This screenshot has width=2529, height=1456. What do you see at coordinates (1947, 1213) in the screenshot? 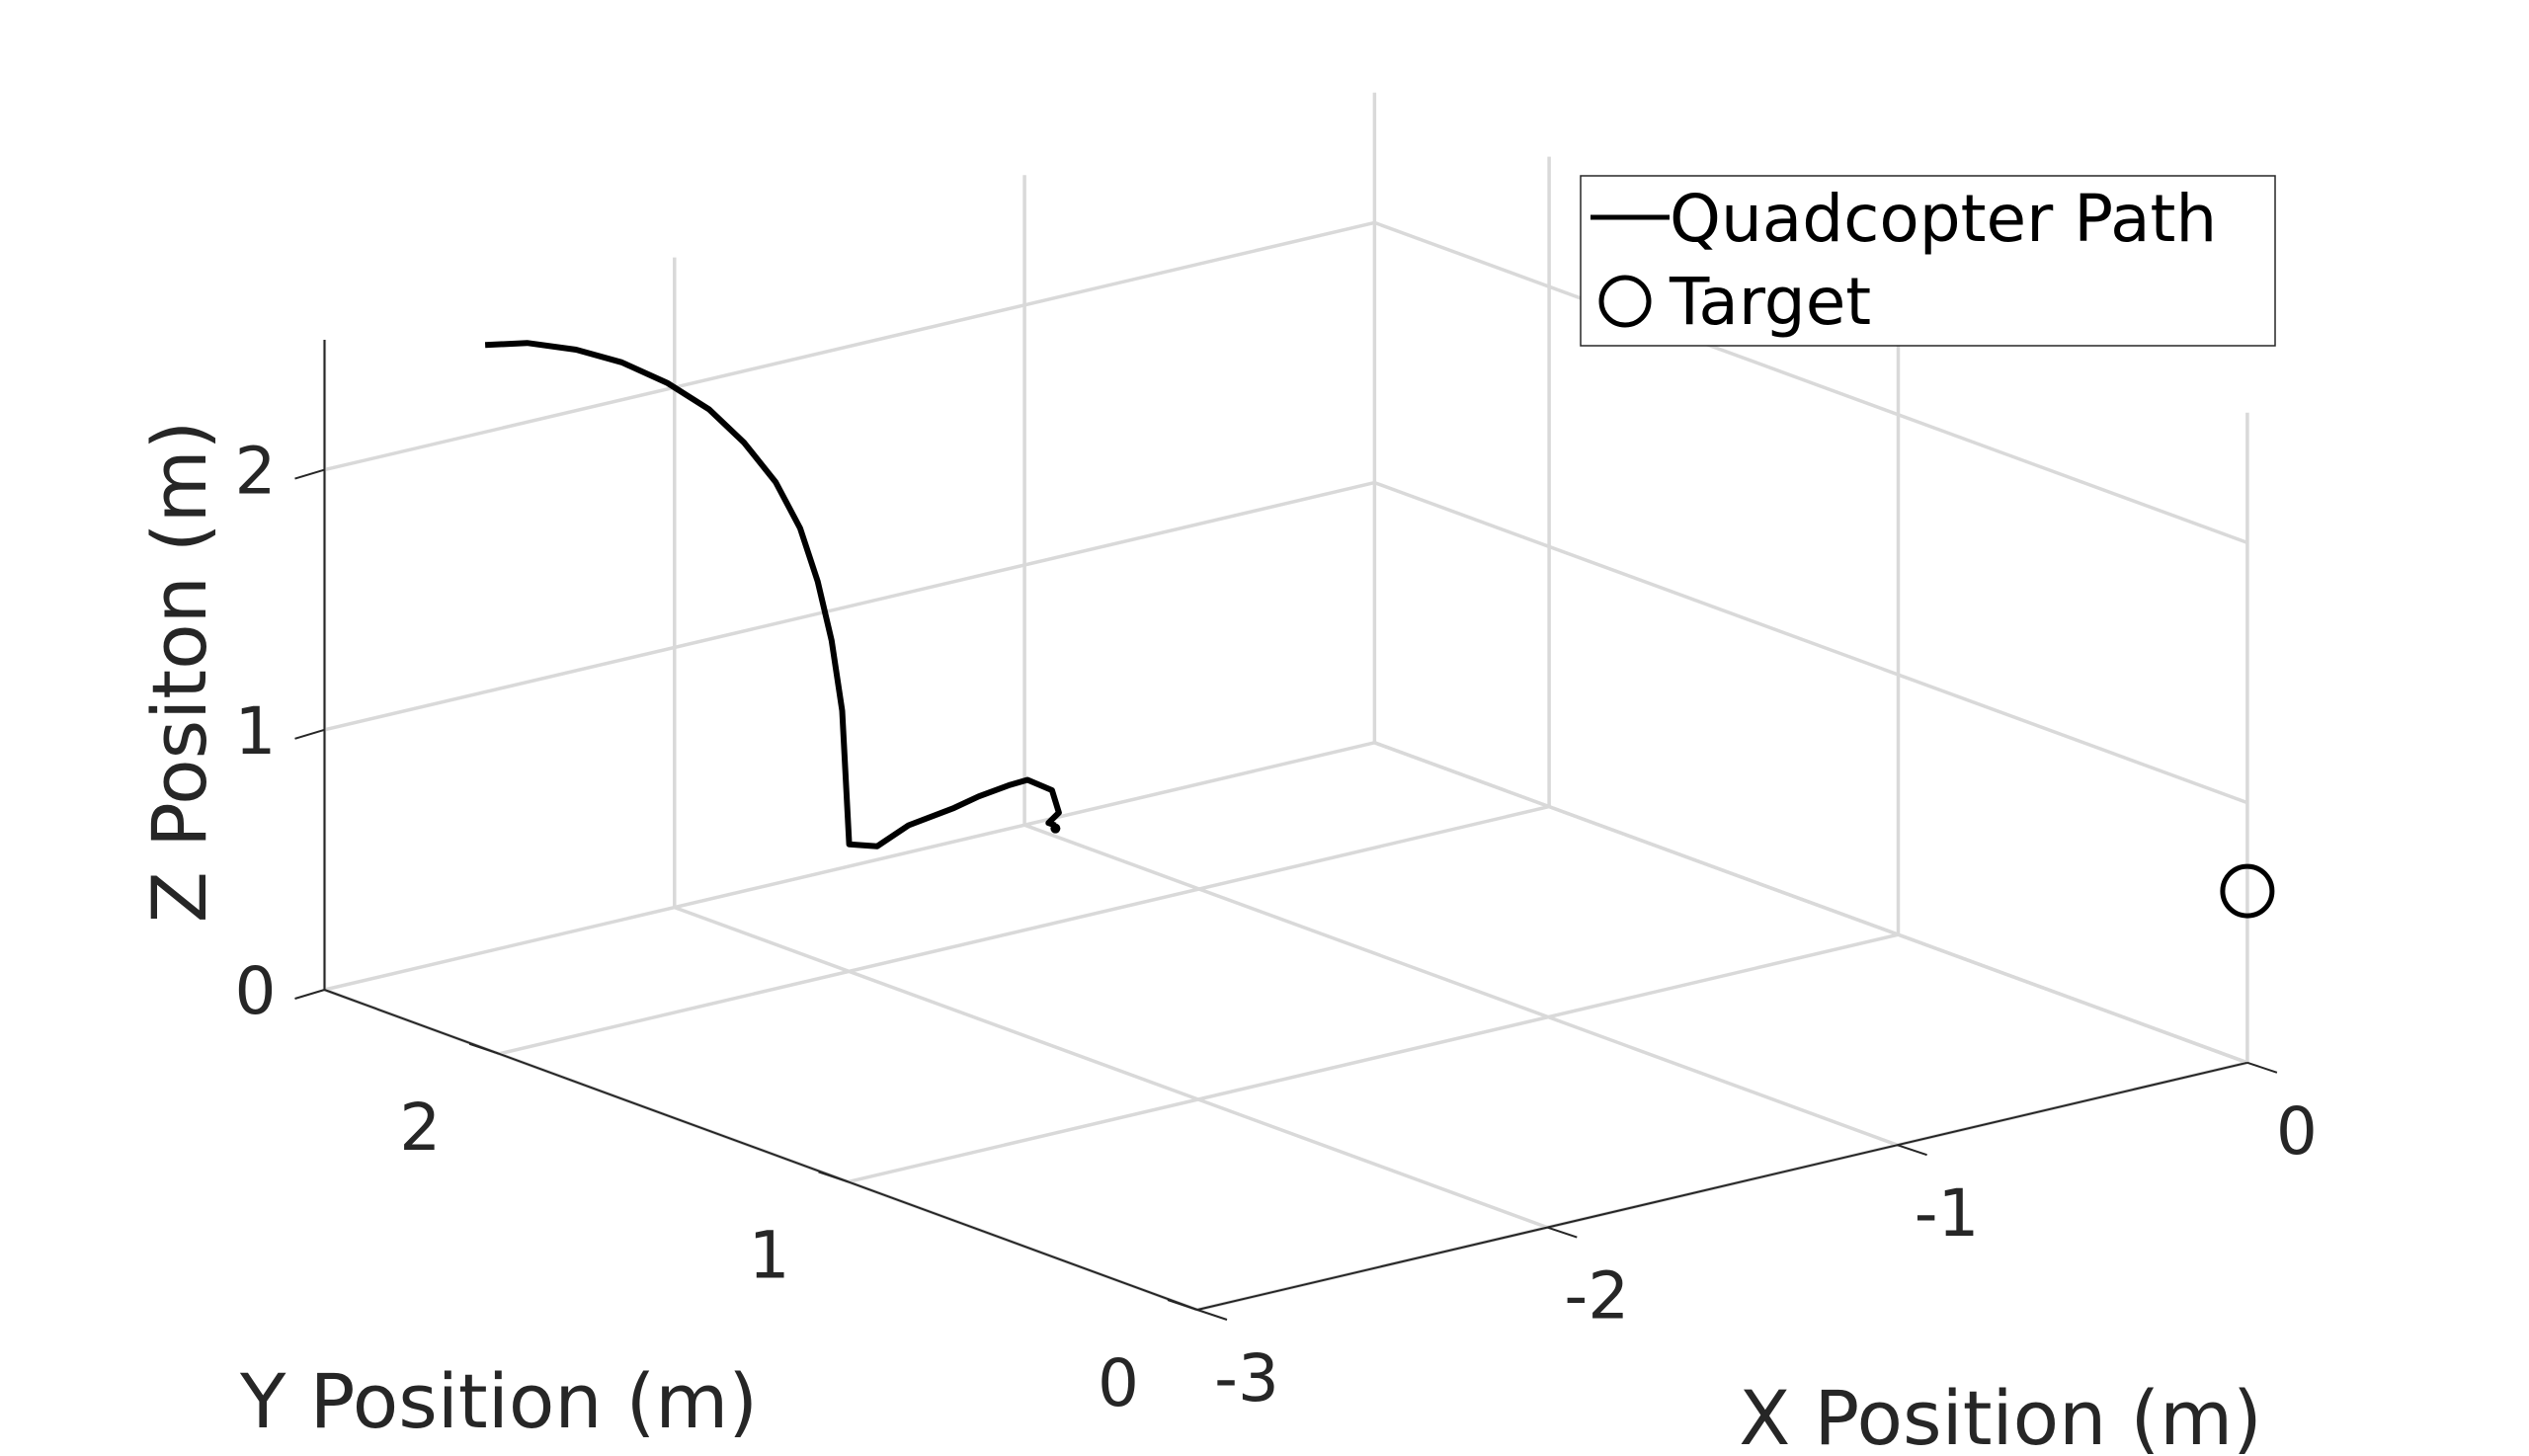
I see `x-tick-label: -1` at bounding box center [1947, 1213].